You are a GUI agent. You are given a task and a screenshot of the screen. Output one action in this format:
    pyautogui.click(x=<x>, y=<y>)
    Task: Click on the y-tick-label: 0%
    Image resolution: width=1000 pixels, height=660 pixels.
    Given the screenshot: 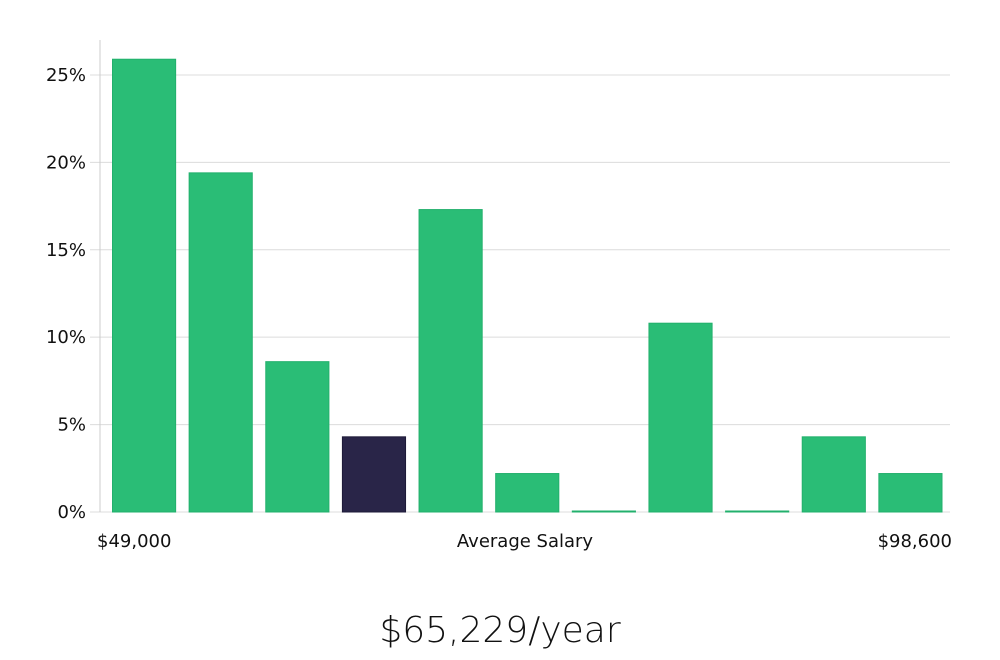 What is the action you would take?
    pyautogui.click(x=71, y=512)
    